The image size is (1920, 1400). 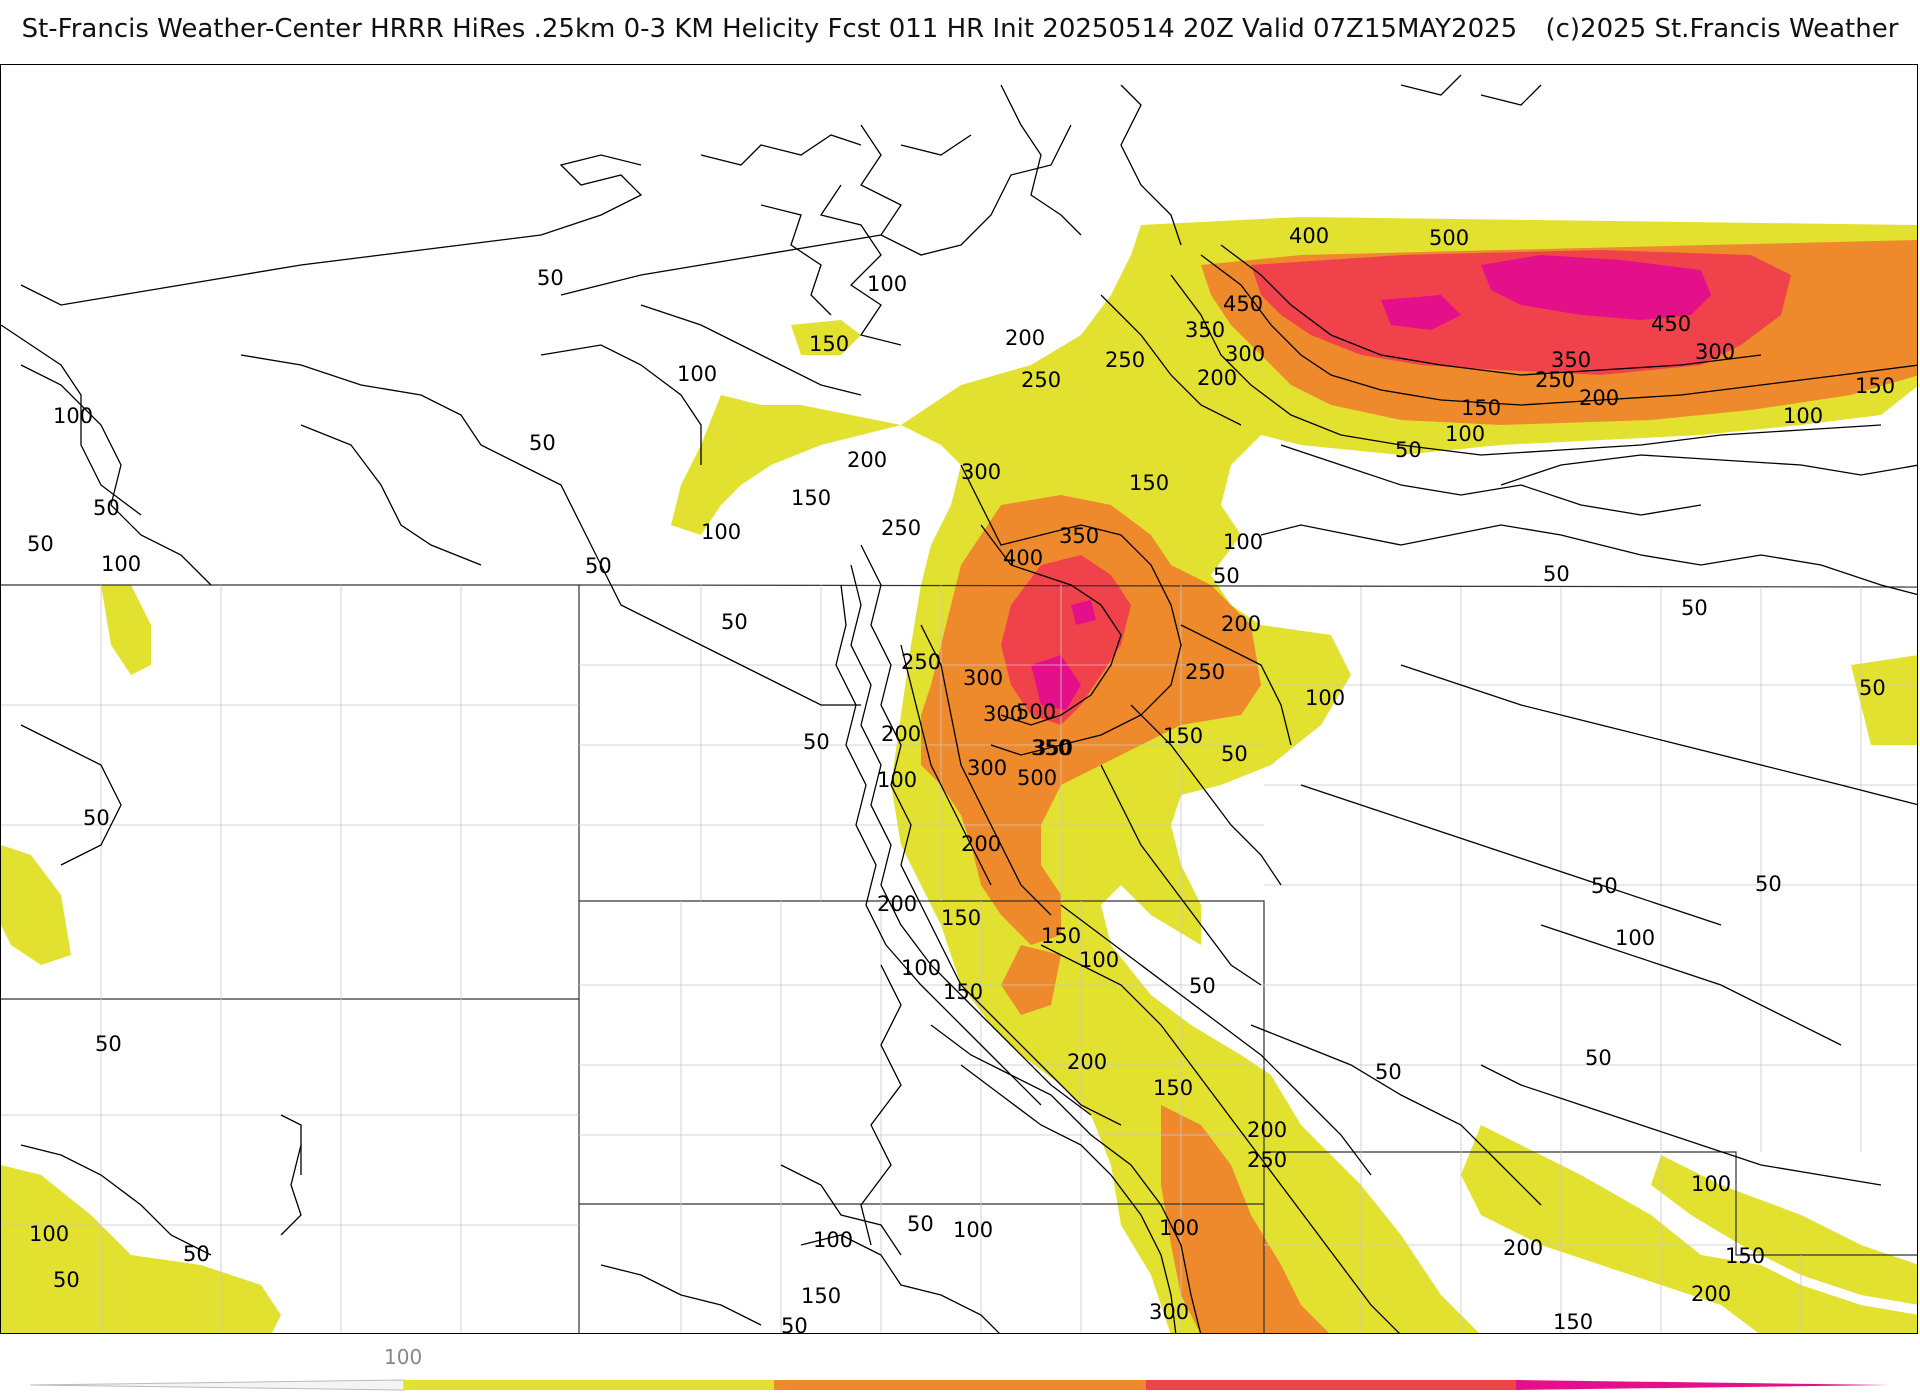 What do you see at coordinates (217, 1385) in the screenshot?
I see `colorbar-left-triangle` at bounding box center [217, 1385].